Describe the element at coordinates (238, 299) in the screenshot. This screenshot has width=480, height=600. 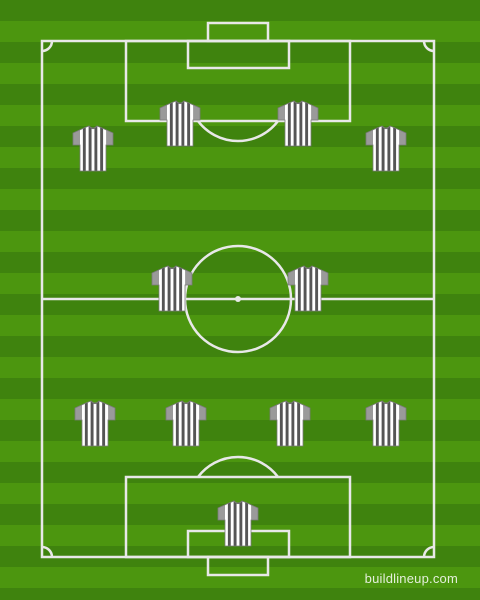
I see `centre-spot` at that location.